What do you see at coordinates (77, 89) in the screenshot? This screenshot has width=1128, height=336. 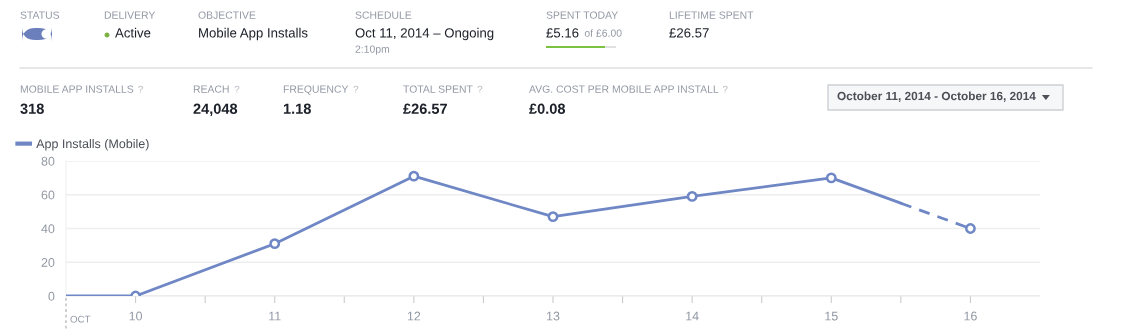 I see `text: MOBILE APP INSTALLS` at bounding box center [77, 89].